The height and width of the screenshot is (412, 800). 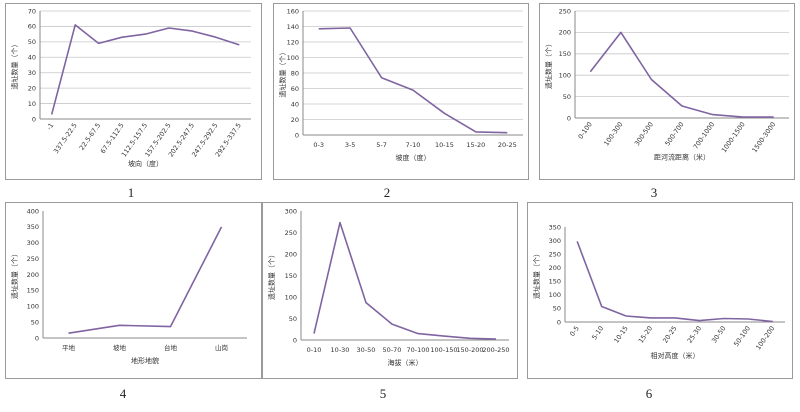 What do you see at coordinates (295, 73) in the screenshot?
I see `y-tick-label: 80` at bounding box center [295, 73].